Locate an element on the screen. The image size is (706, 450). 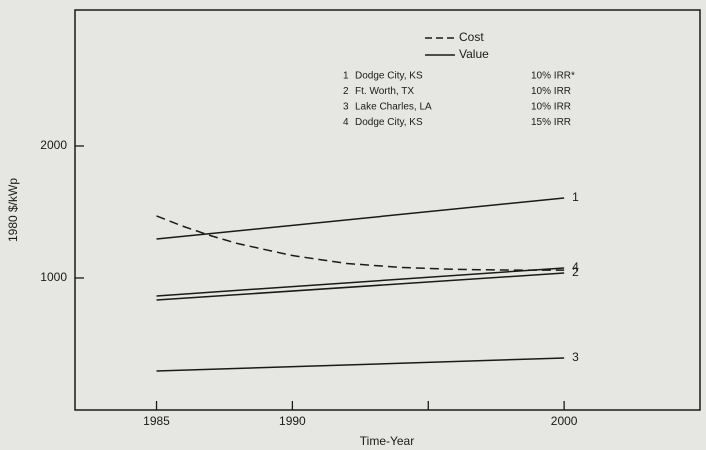
legend-label: Value is located at coordinates (474, 54).